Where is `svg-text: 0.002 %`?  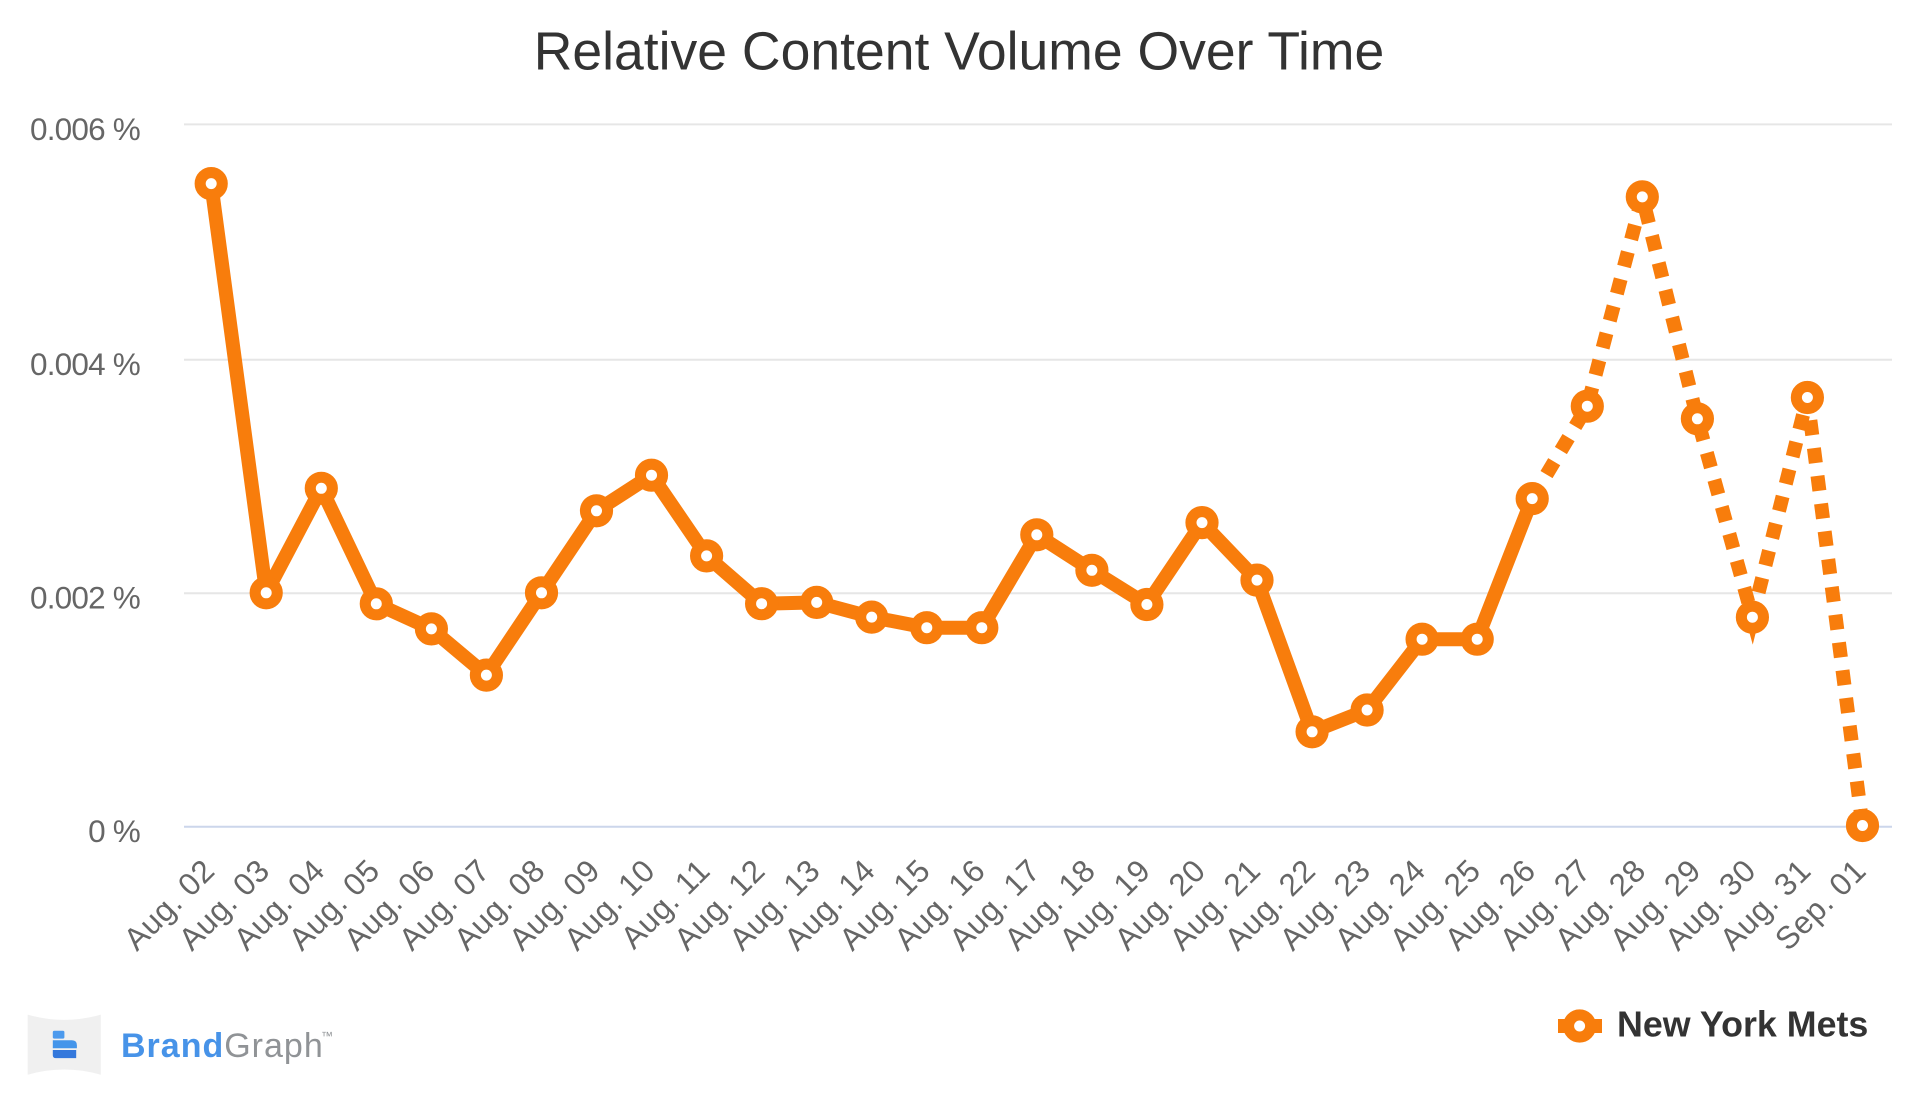 svg-text: 0.002 % is located at coordinates (85, 598).